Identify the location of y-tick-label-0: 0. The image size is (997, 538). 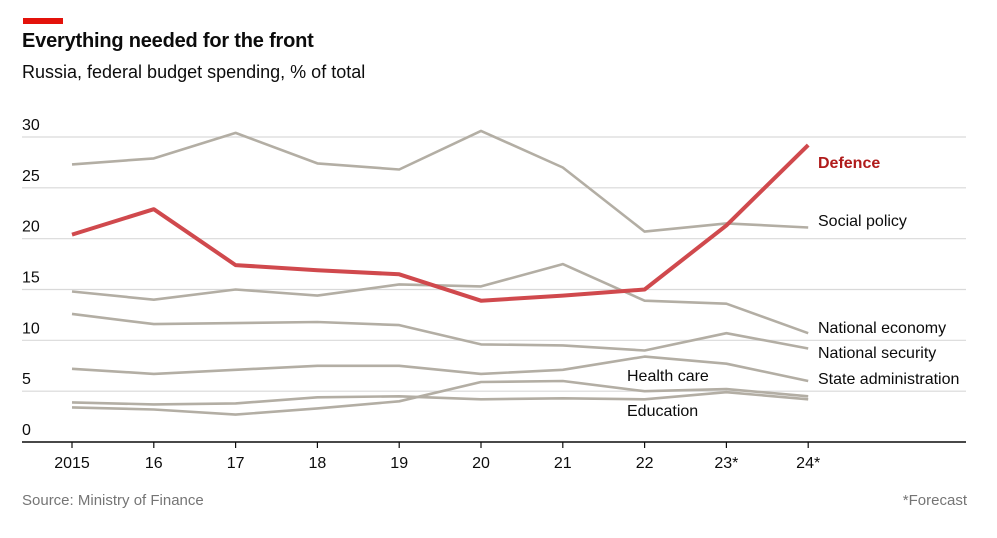
(26, 430).